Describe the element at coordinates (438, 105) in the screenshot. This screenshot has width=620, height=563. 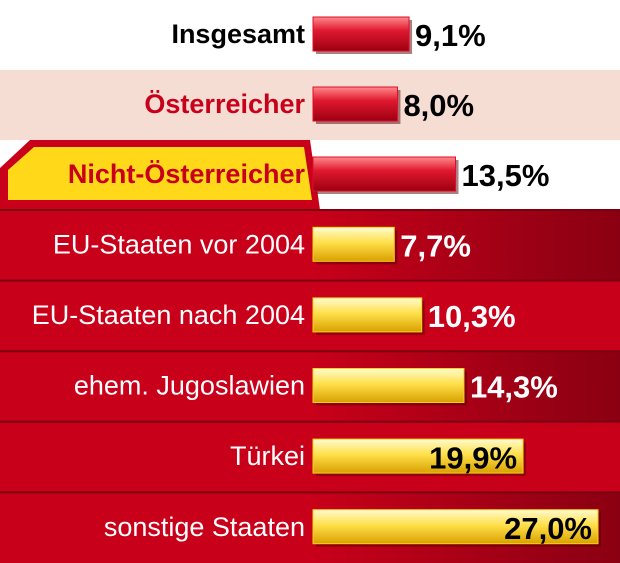
I see `value-label: 8,0%` at that location.